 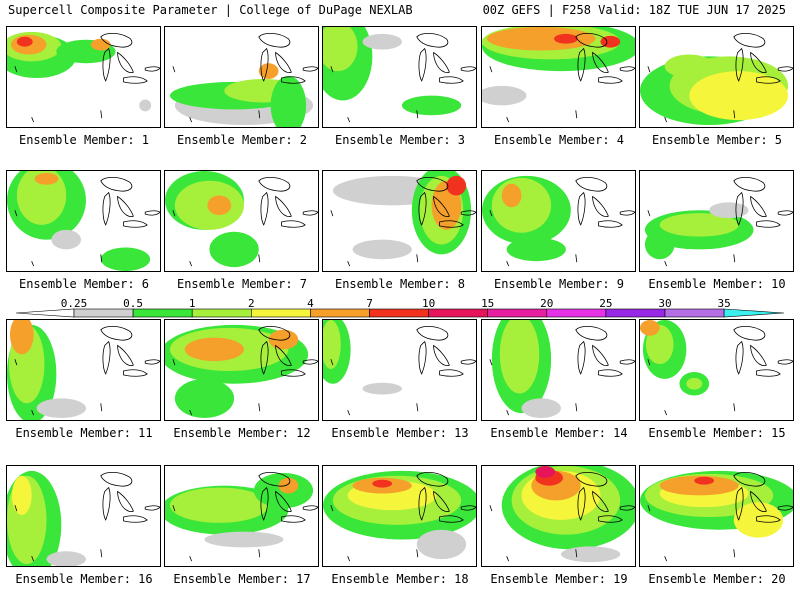 I want to click on colorbar-tick-label: 30, so click(x=665, y=303).